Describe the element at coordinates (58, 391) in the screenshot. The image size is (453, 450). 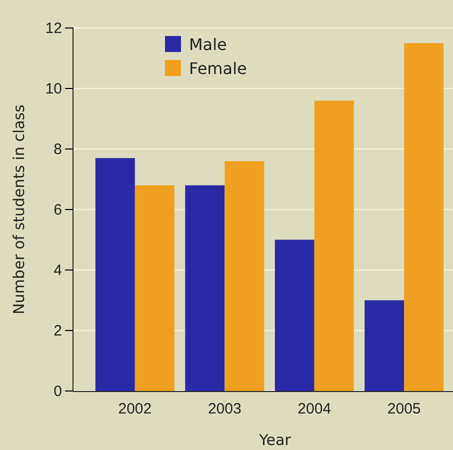
I see `y-tick-label: 0` at that location.